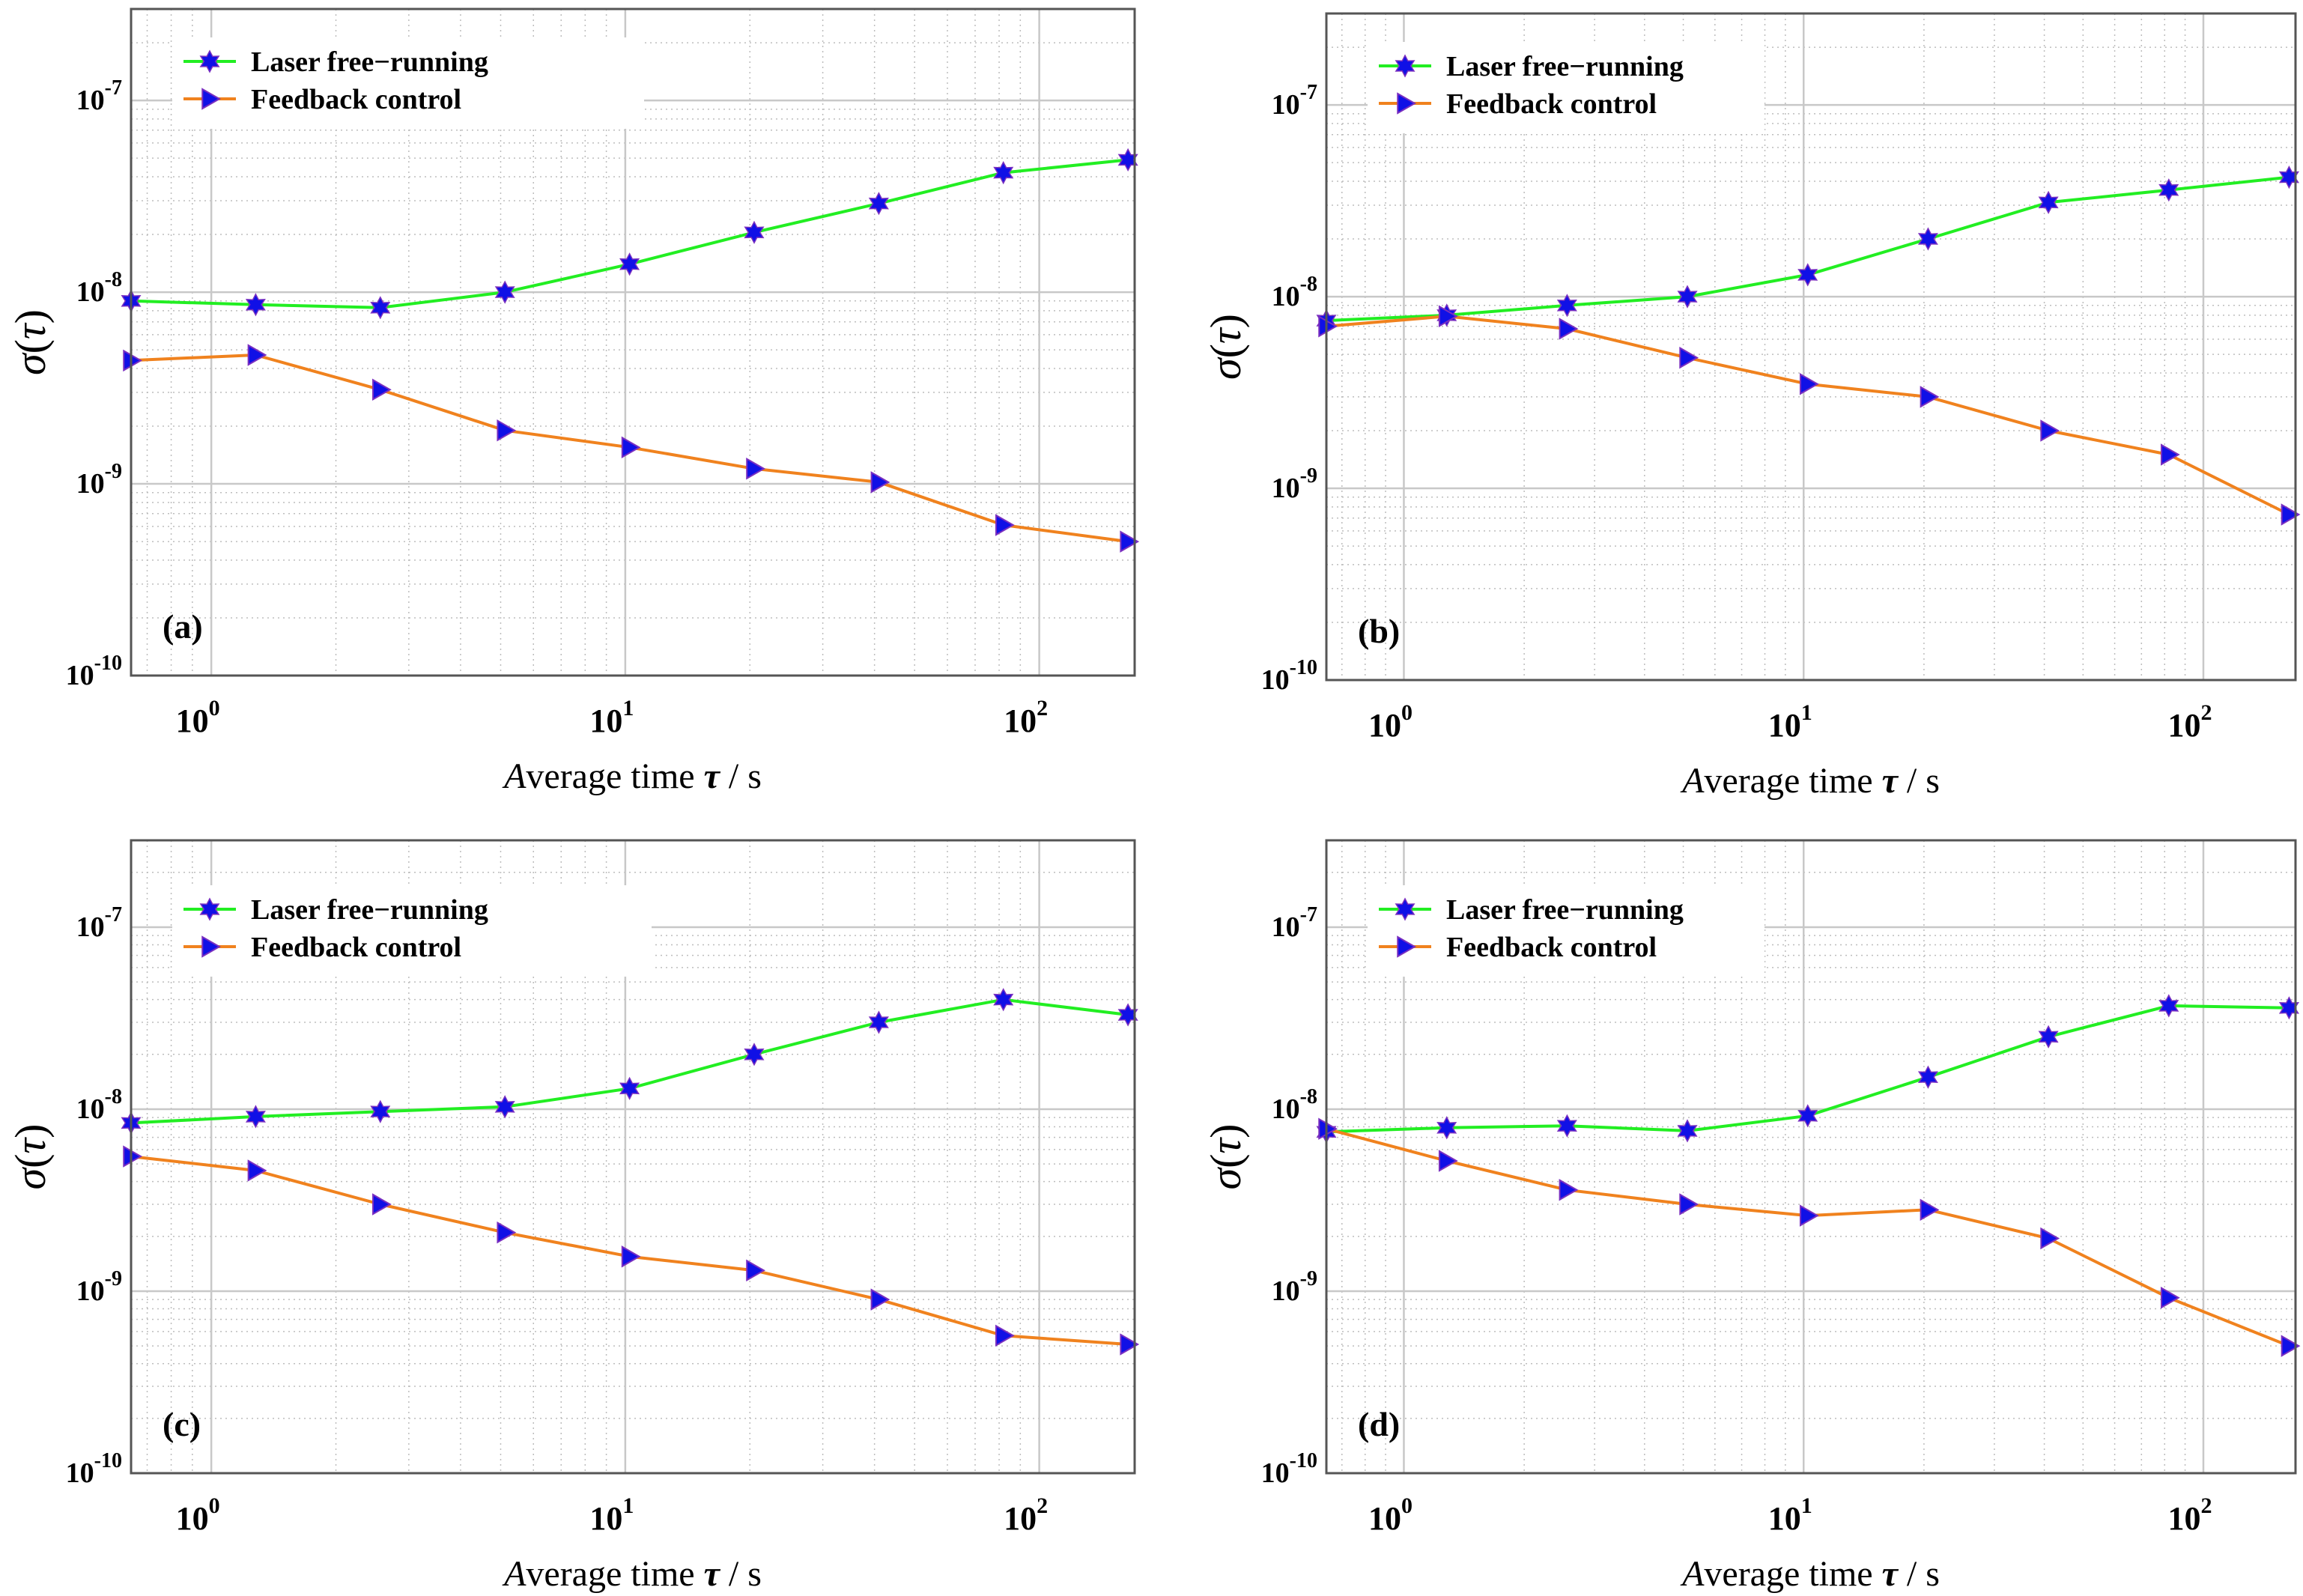 This screenshot has height=1596, width=2303. Describe the element at coordinates (629, 1062) in the screenshot. I see `series-laser-free-running` at that location.